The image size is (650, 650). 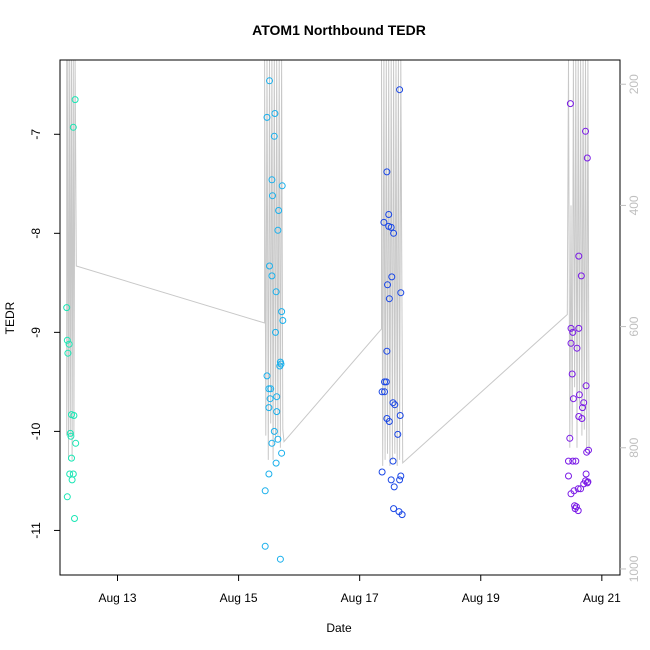 I want to click on y2-tick-label: 600, so click(x=634, y=326).